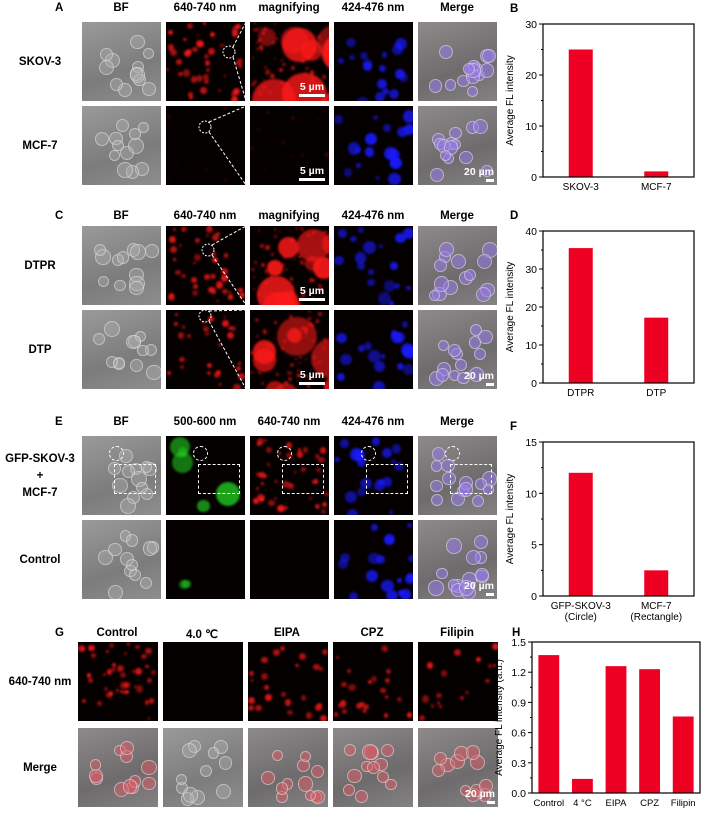 The width and height of the screenshot is (704, 813). What do you see at coordinates (548, 803) in the screenshot?
I see `x-tick-label: Control` at bounding box center [548, 803].